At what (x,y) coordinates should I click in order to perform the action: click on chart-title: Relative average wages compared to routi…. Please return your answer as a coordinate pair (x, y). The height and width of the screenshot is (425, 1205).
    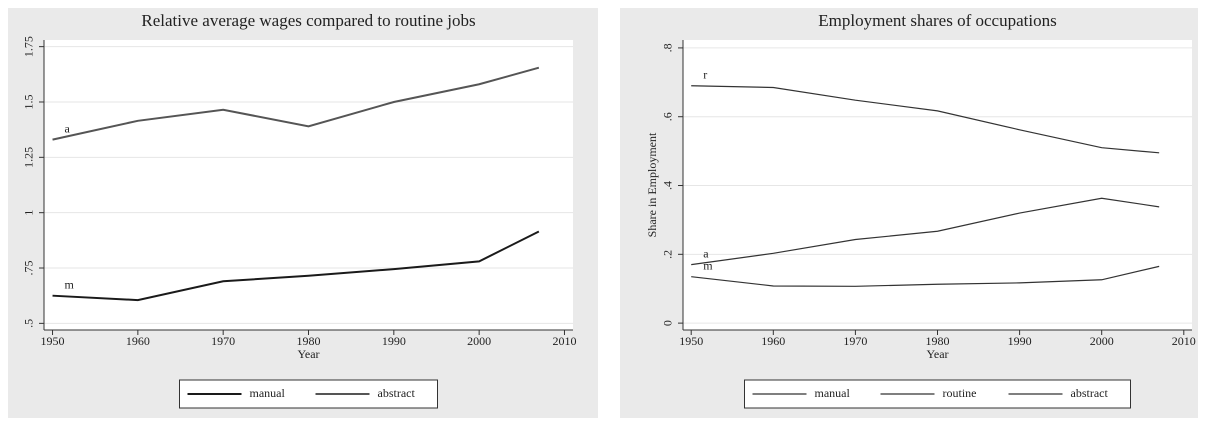
    Looking at the image, I should click on (308, 20).